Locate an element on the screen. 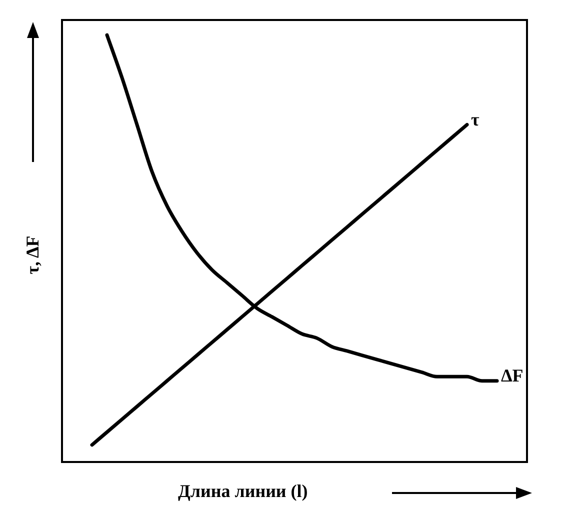 This screenshot has height=522, width=562. series-label: τ is located at coordinates (475, 119).